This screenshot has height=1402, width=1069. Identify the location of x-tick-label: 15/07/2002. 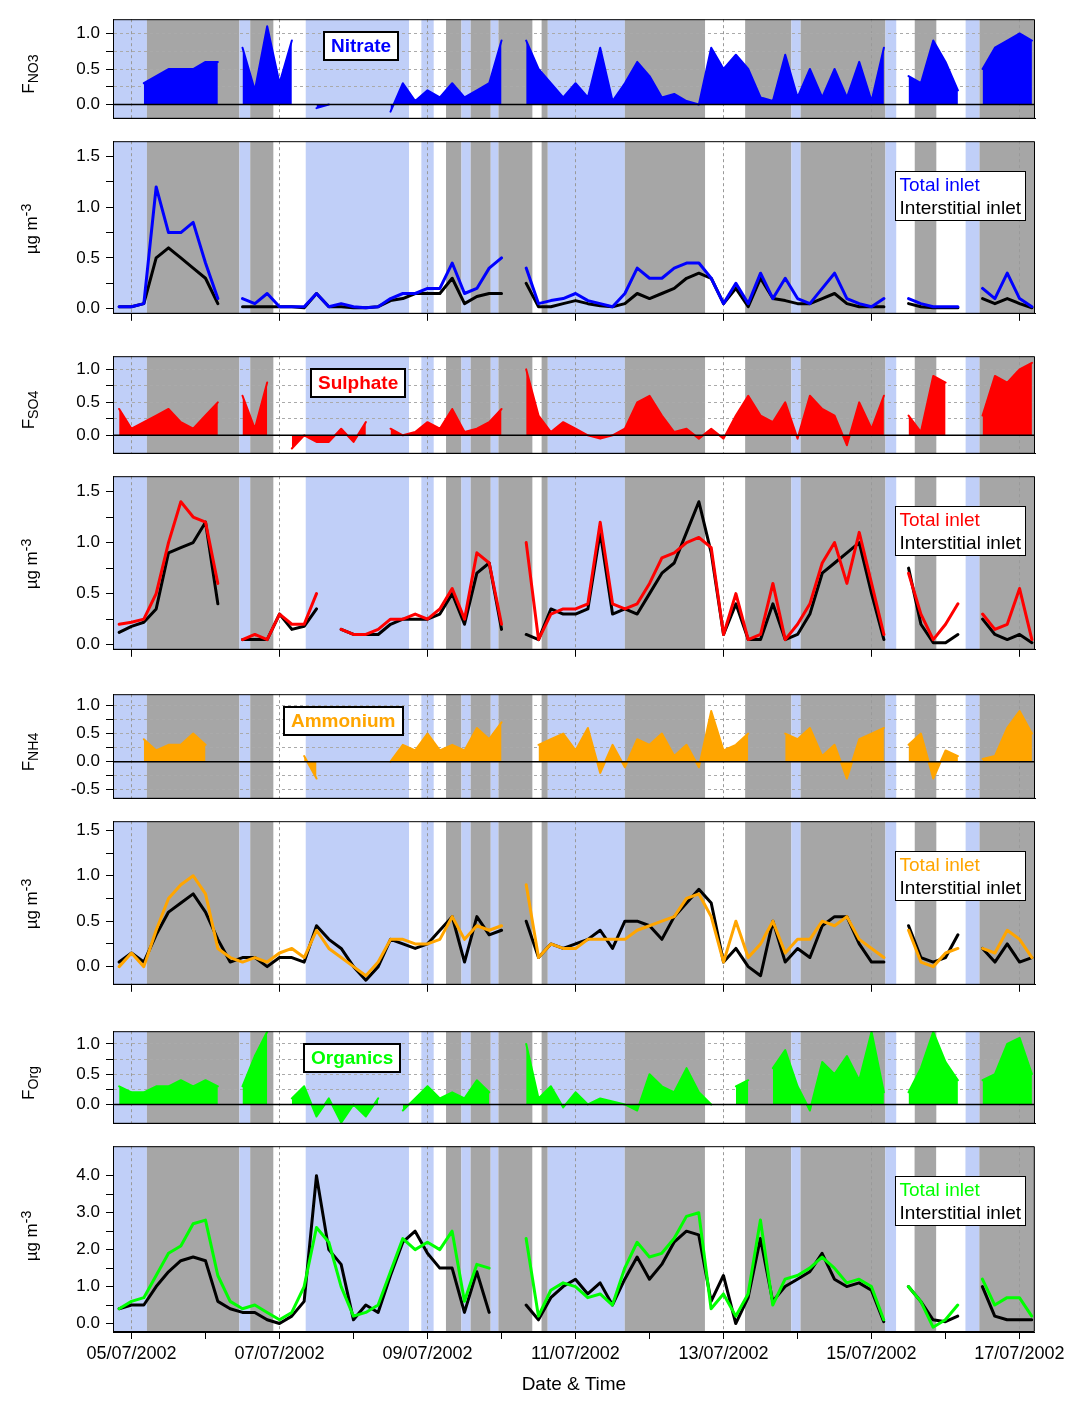
(871, 1352).